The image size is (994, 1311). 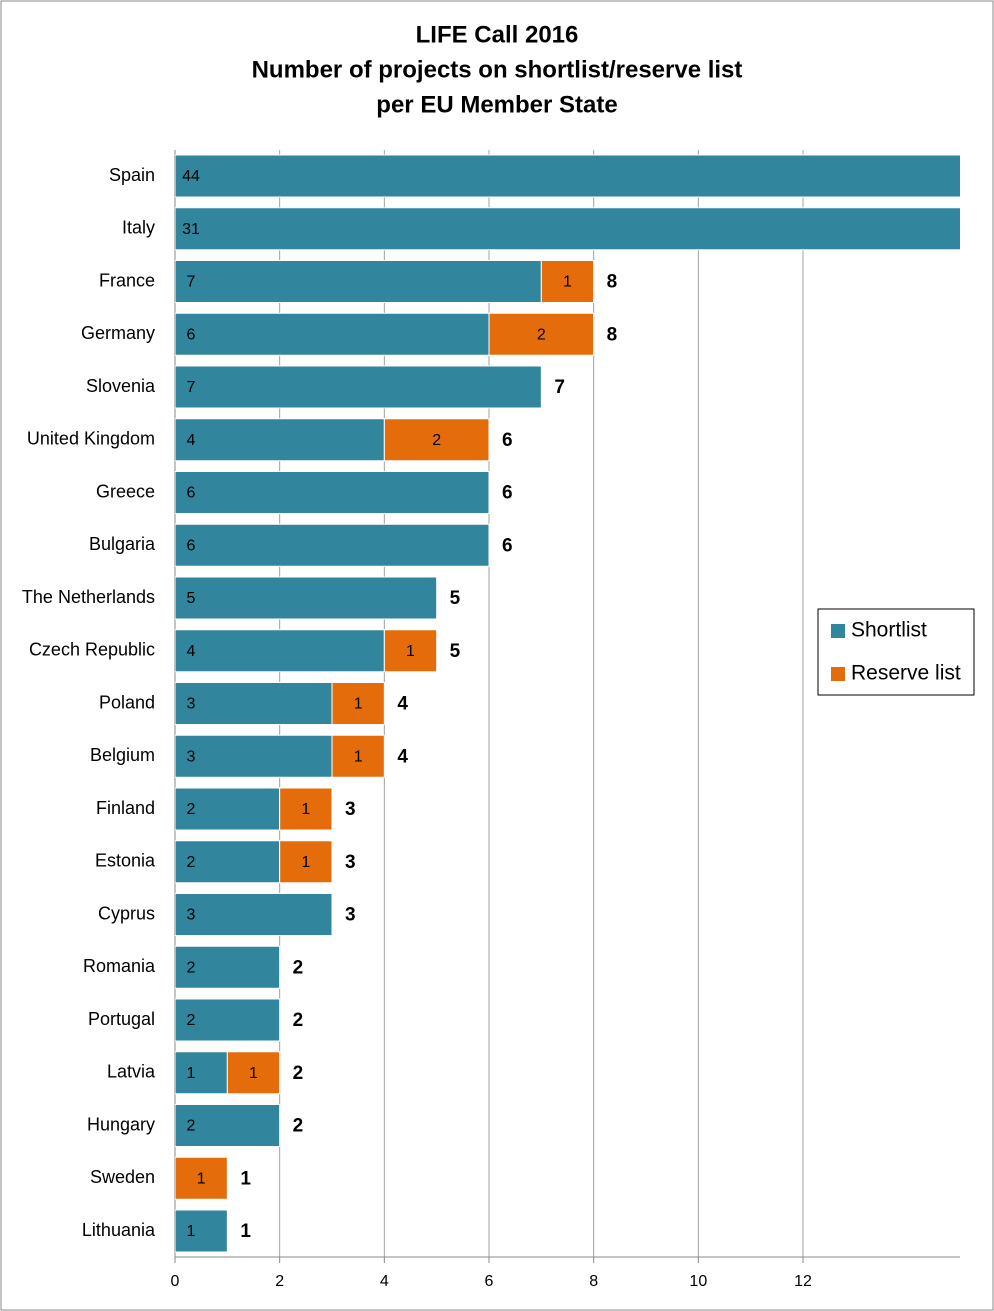 I want to click on total-label: 7, so click(x=559, y=387).